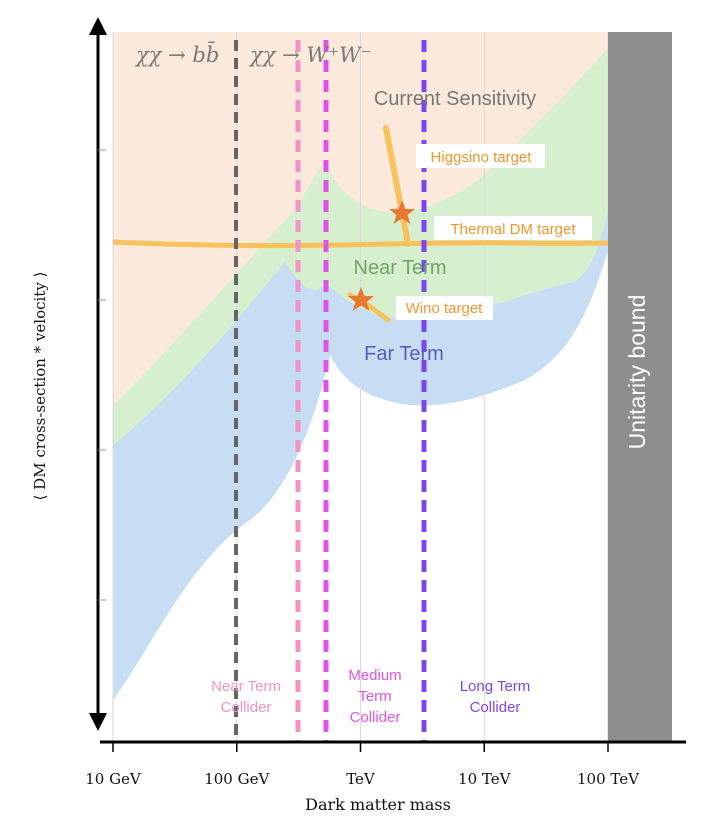 The image size is (720, 822). I want to click on higgsino-label-box, so click(480, 156).